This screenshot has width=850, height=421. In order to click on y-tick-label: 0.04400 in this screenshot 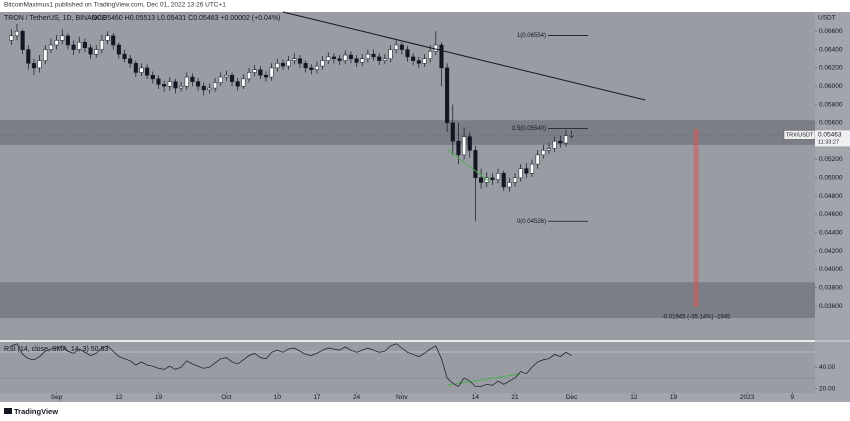, I will do `click(831, 233)`.